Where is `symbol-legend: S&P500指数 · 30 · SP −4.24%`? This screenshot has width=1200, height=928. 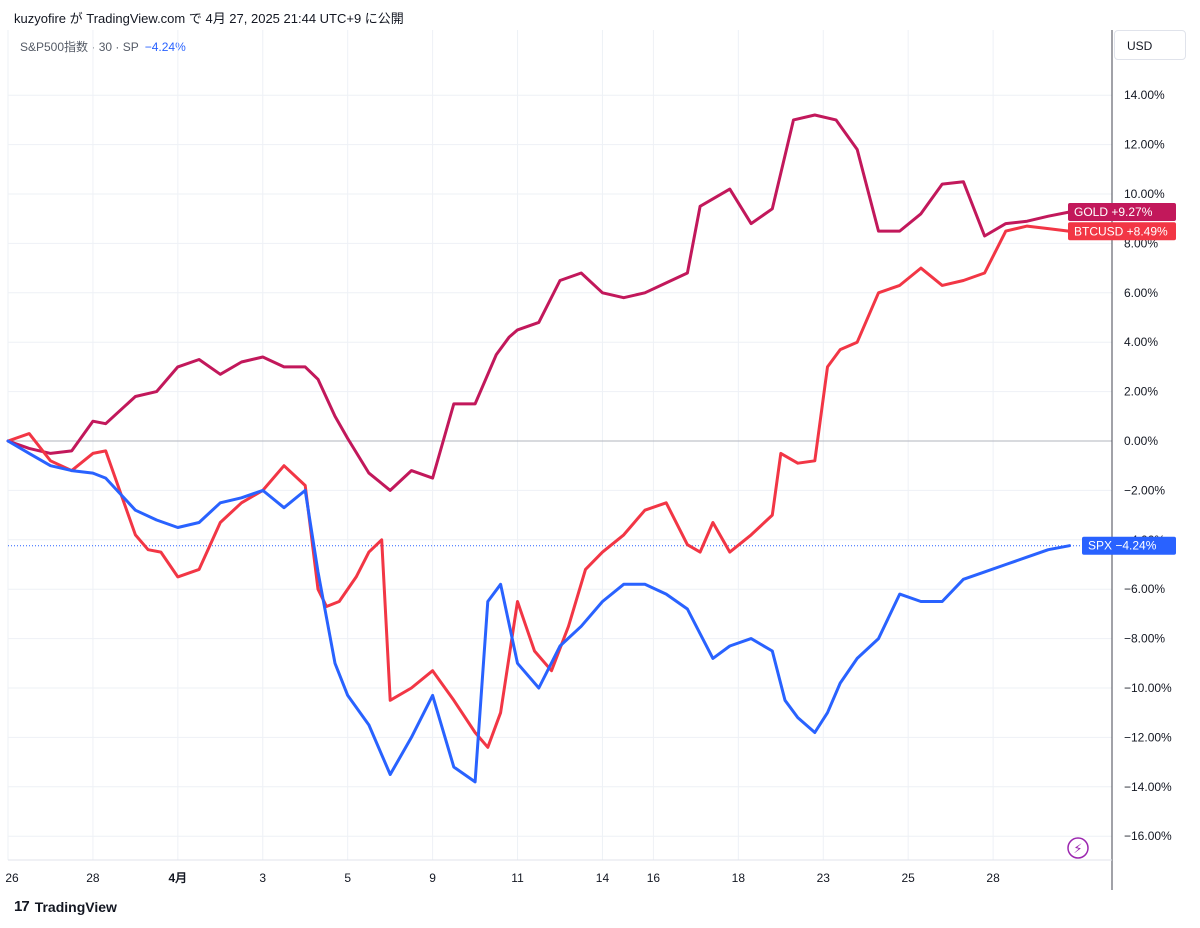
symbol-legend: S&P500指数 · 30 · SP −4.24% is located at coordinates (103, 46).